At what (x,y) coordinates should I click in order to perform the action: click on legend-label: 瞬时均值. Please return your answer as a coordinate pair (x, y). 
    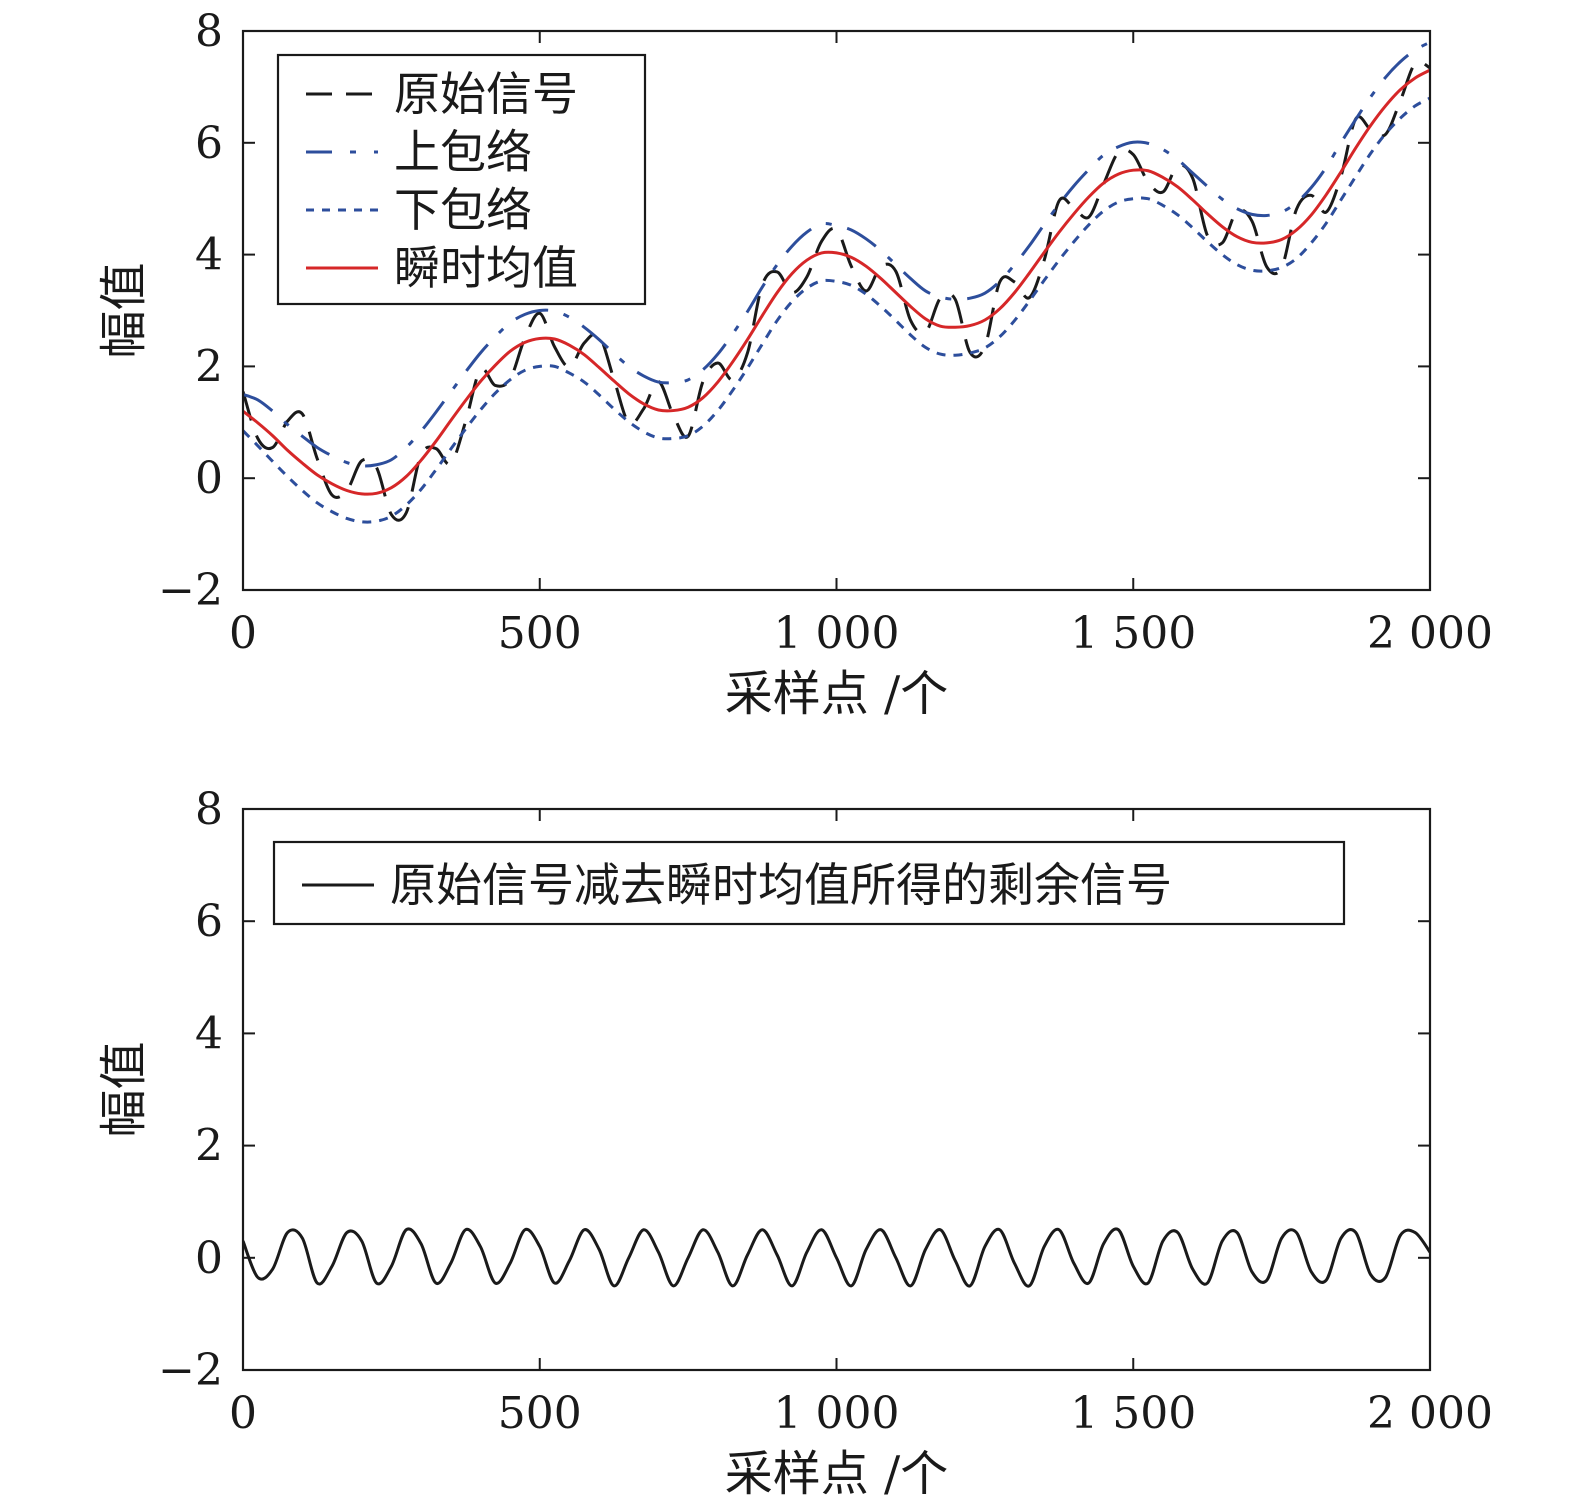
    Looking at the image, I should click on (486, 268).